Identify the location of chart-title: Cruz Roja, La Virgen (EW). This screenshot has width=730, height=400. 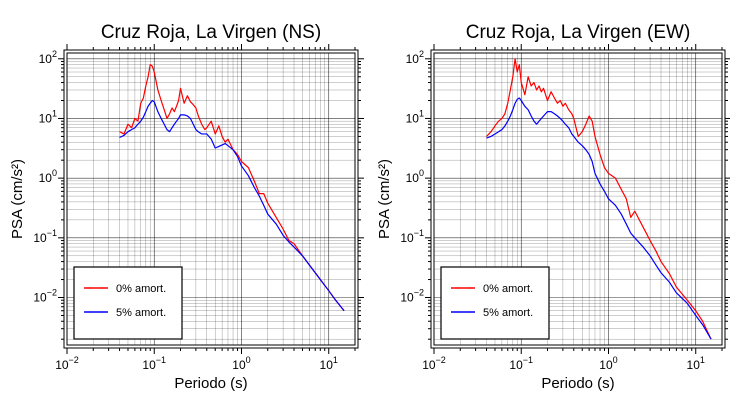
(578, 32).